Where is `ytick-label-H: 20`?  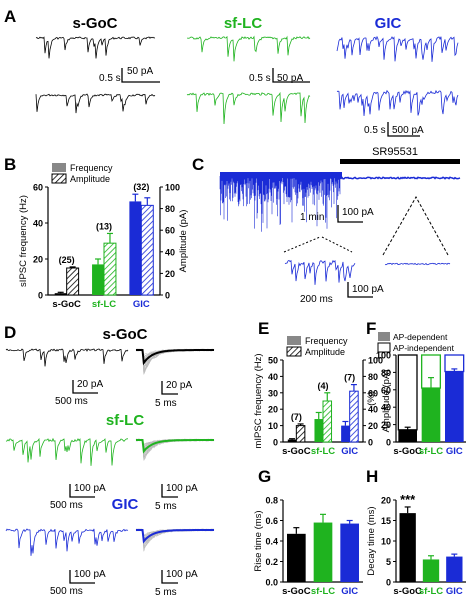 ytick-label-H: 20 is located at coordinates (386, 501).